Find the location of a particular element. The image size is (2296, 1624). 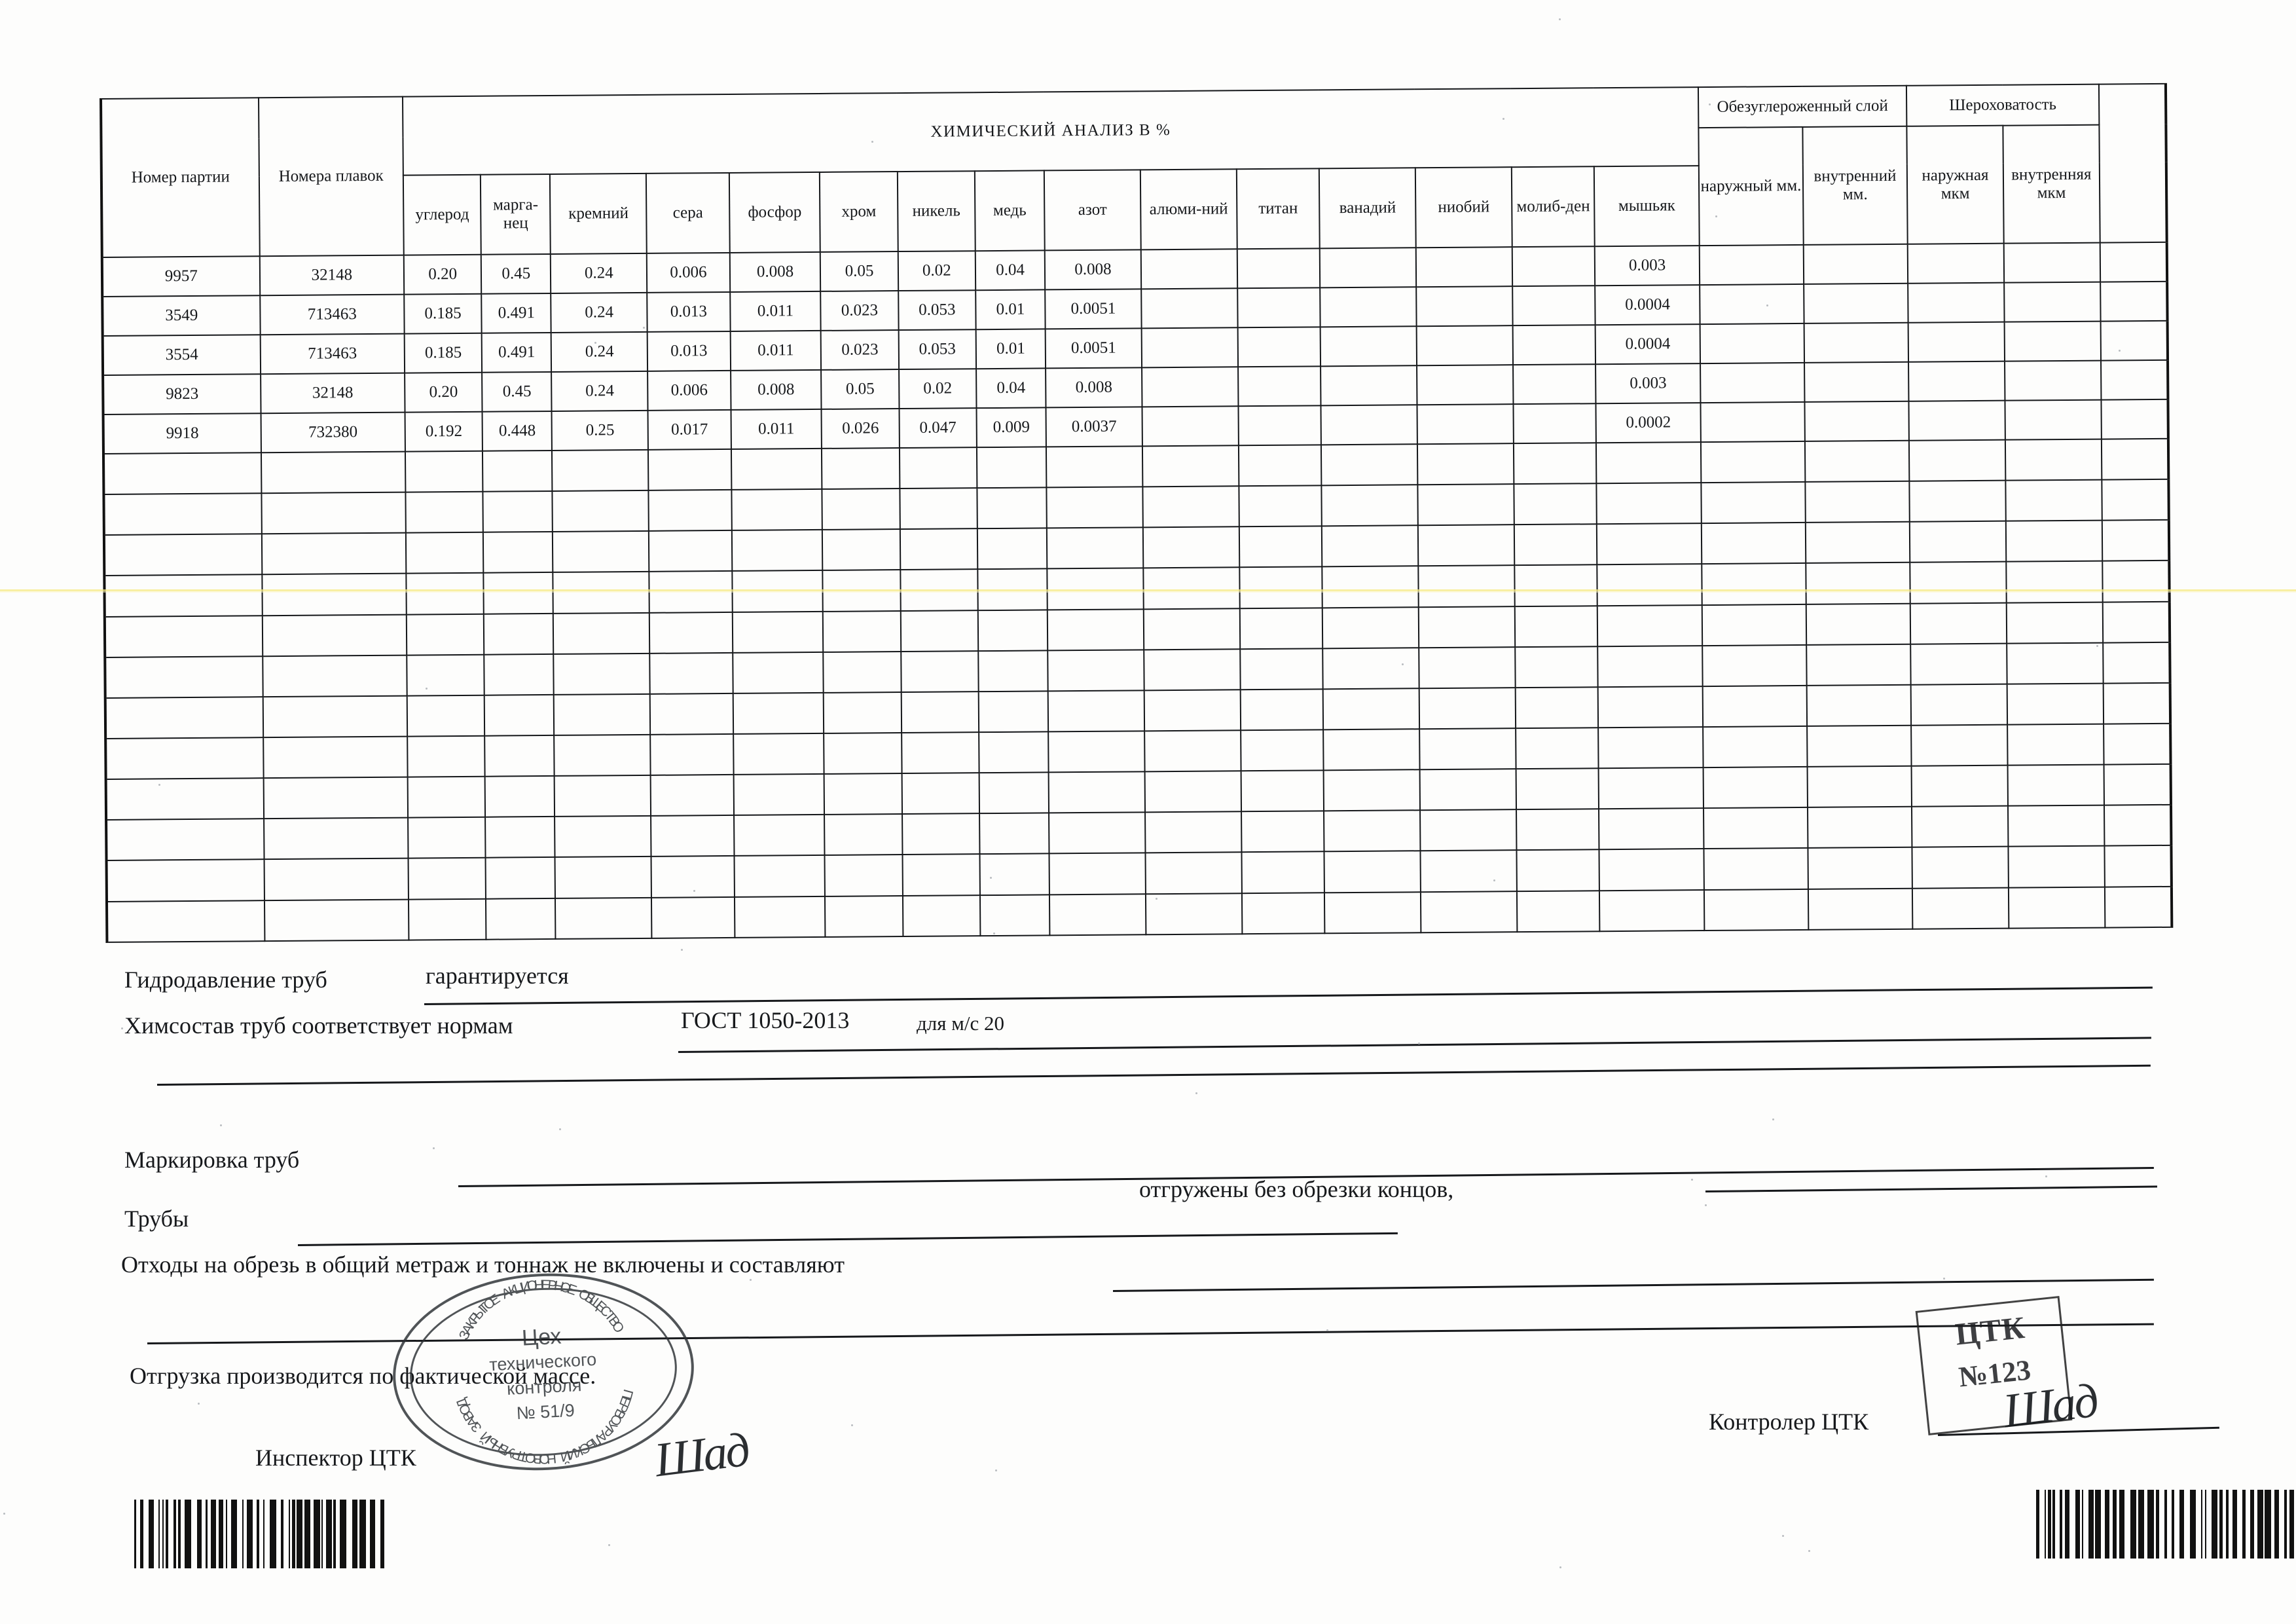

cell-carbon: 0.185 is located at coordinates (443, 353).